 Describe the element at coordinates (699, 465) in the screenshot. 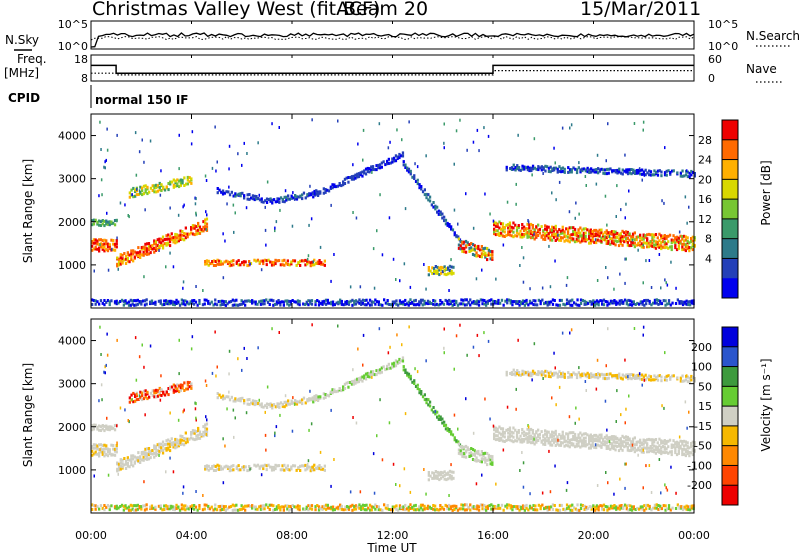

I see `colorbar-tick-label: -100` at that location.